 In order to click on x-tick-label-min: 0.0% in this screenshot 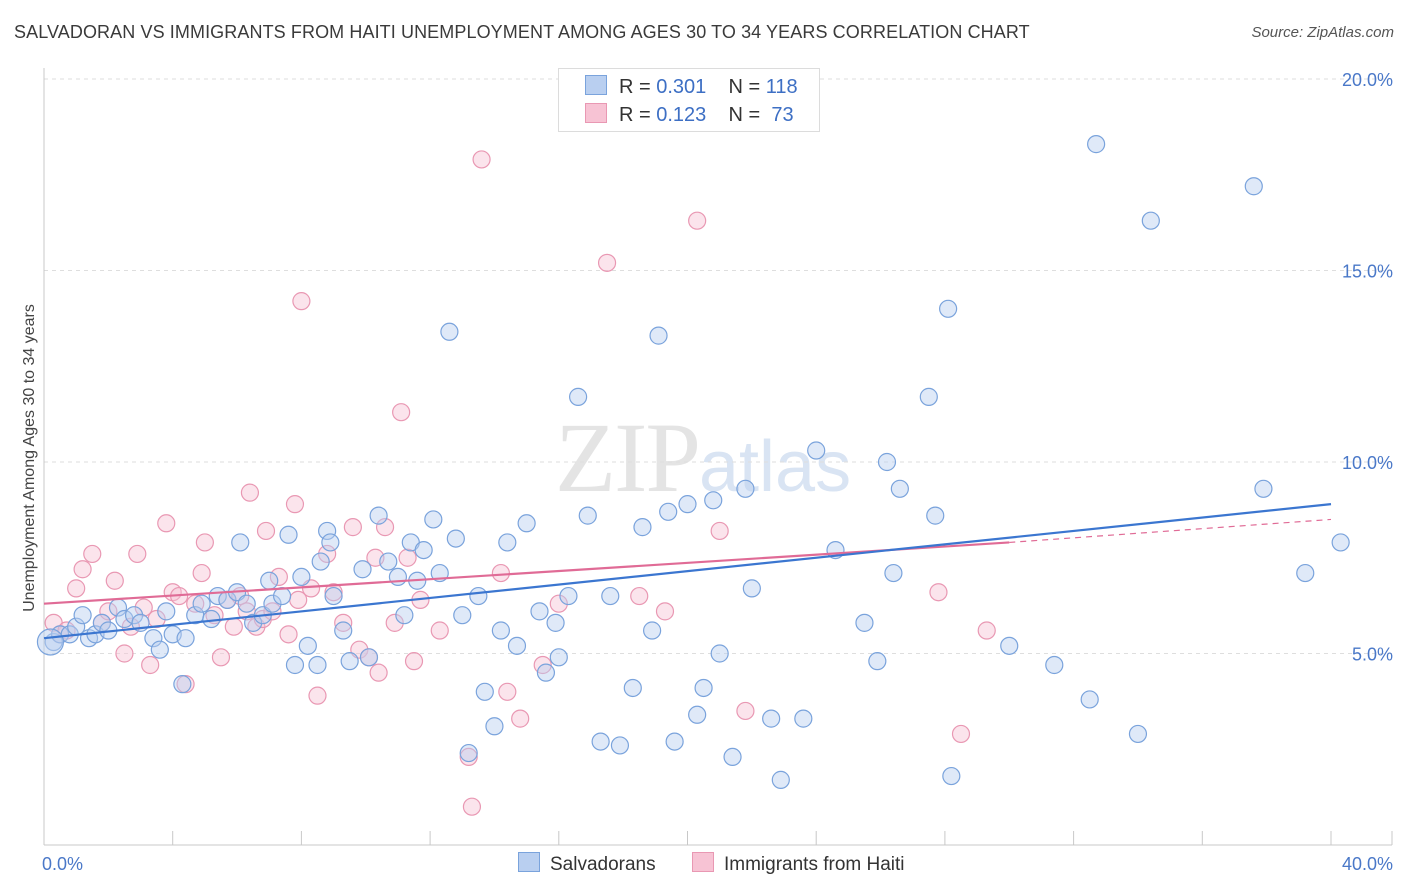, I will do `click(62, 864)`.